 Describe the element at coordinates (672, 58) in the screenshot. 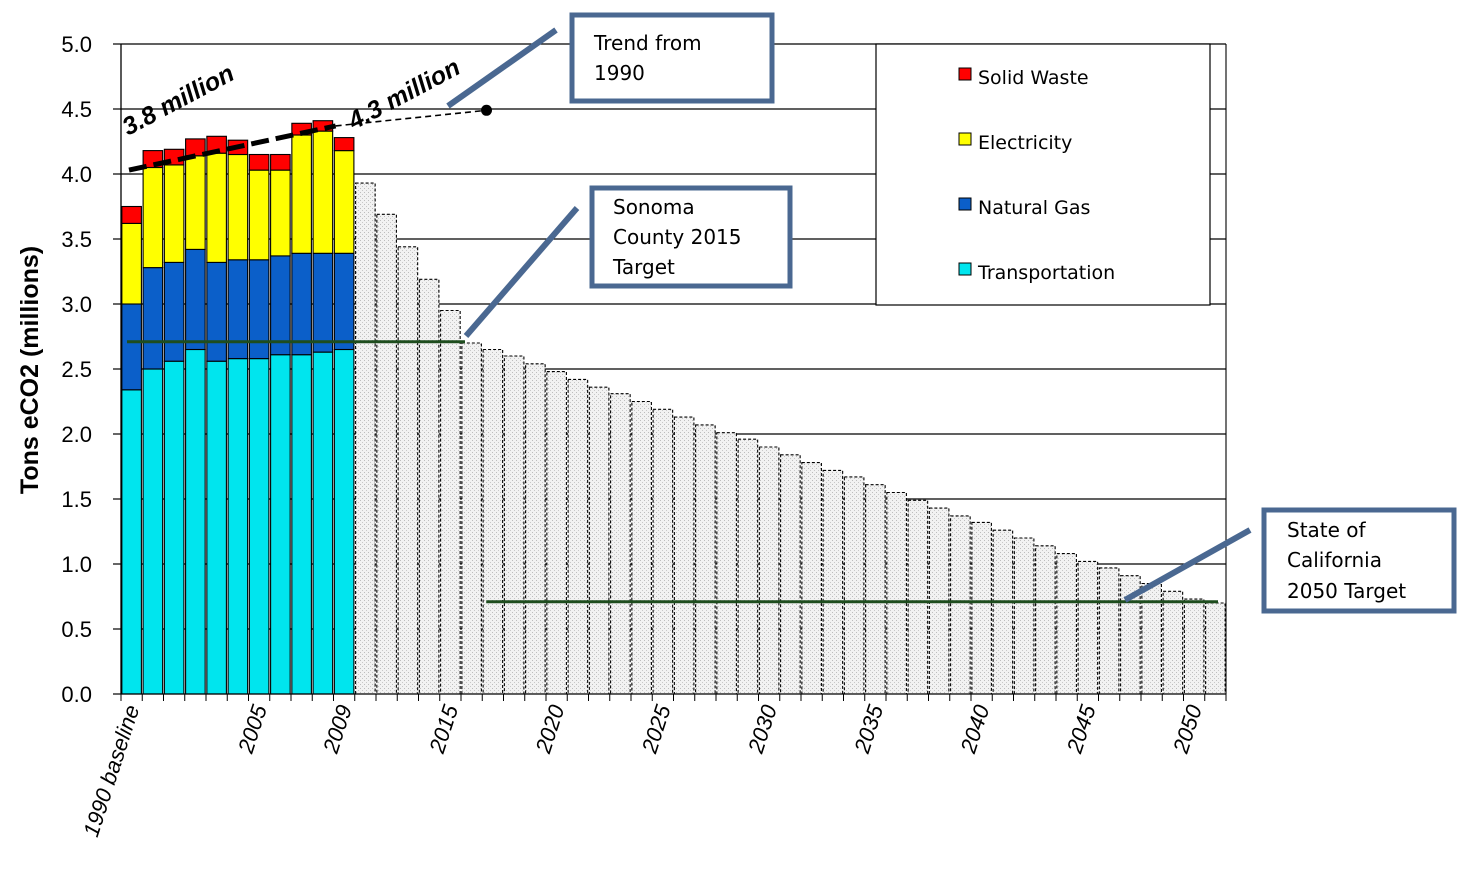

I see `callout-trend-box` at that location.